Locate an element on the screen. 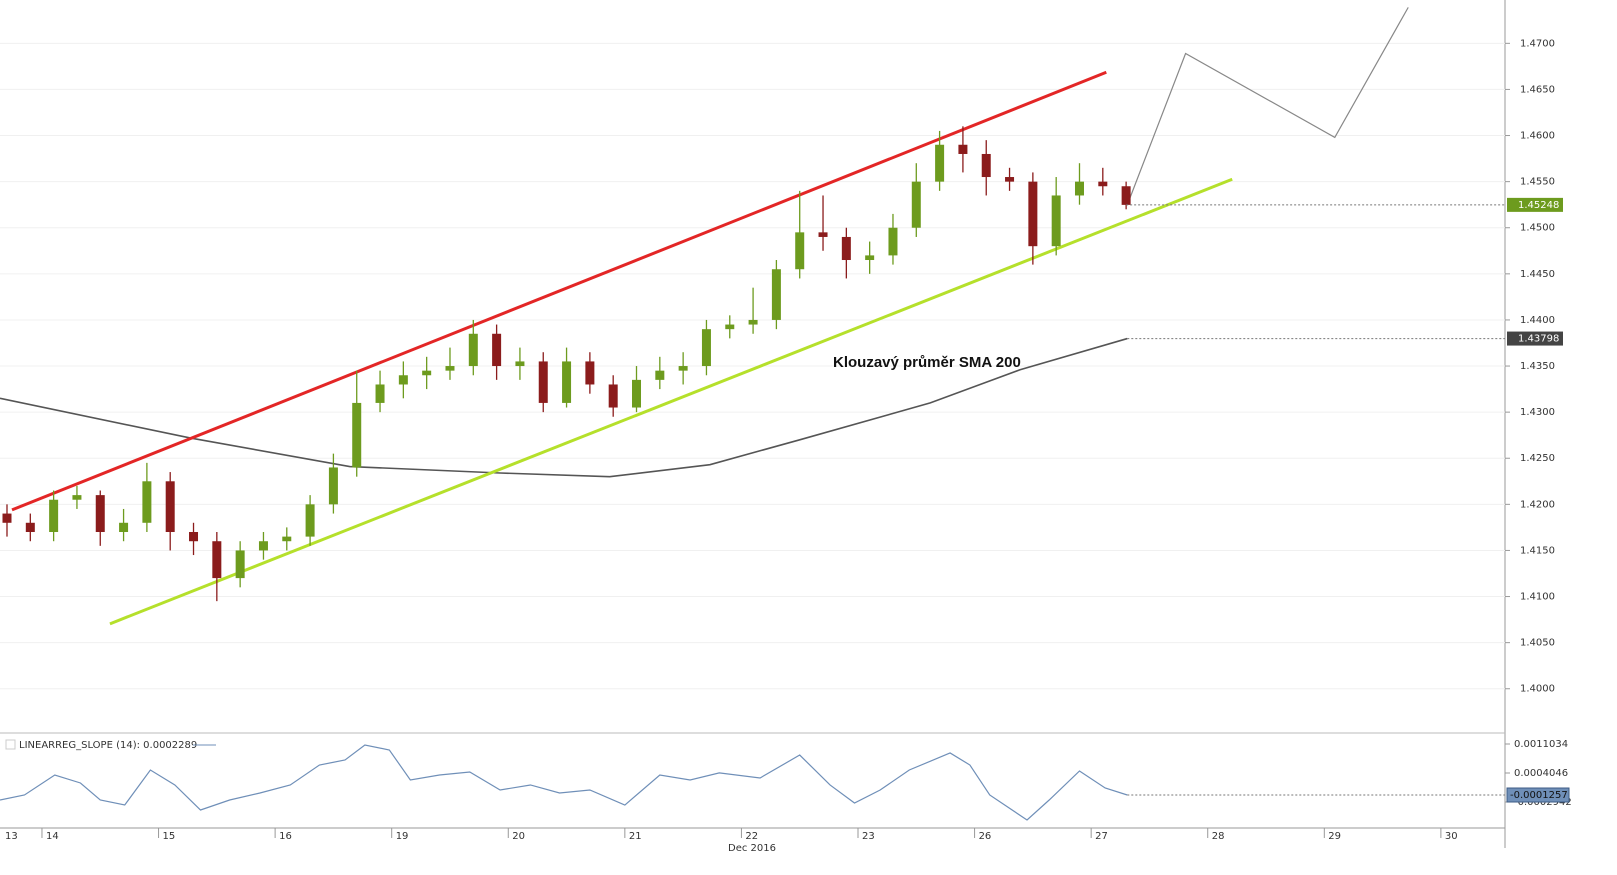  x-tick-label: 15 is located at coordinates (169, 836).